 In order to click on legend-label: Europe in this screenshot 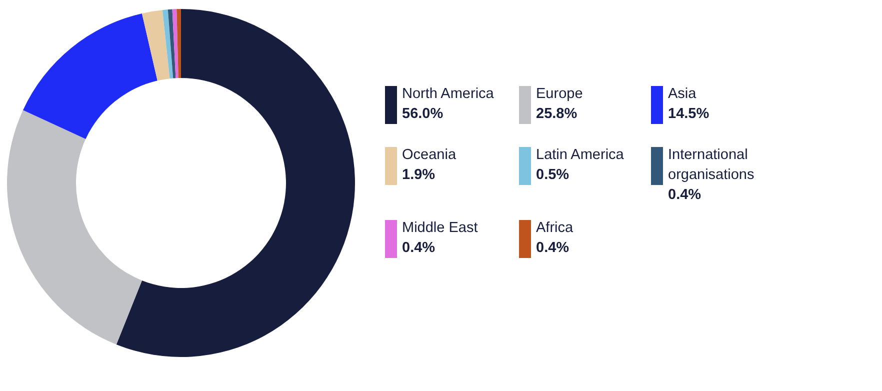, I will do `click(559, 94)`.